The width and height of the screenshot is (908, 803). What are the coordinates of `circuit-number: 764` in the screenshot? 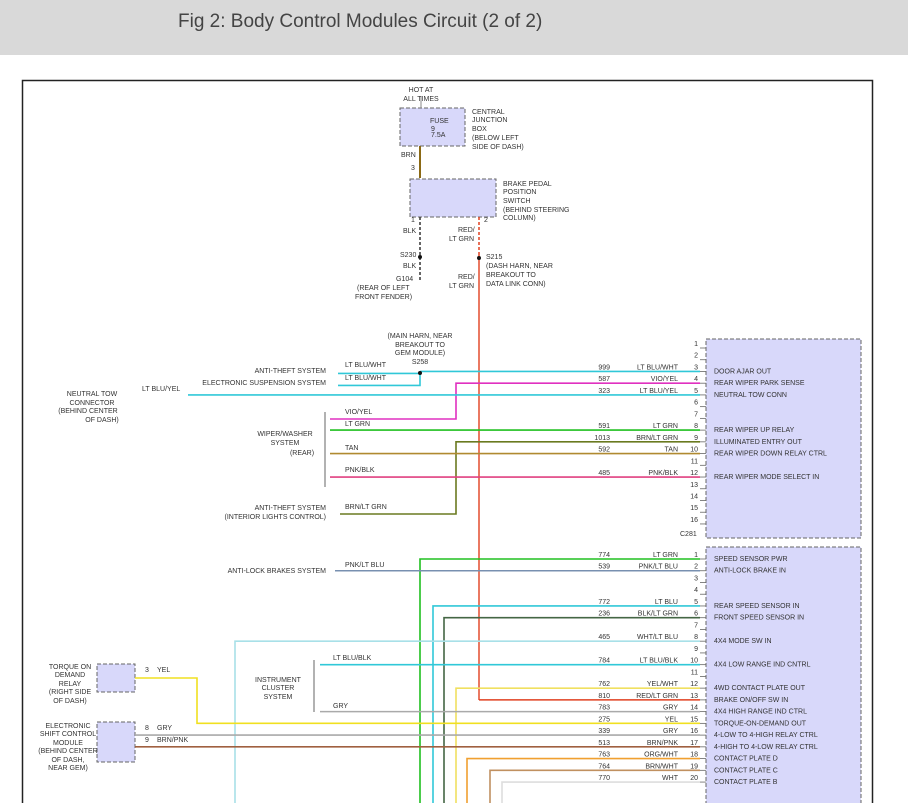 It's located at (604, 766).